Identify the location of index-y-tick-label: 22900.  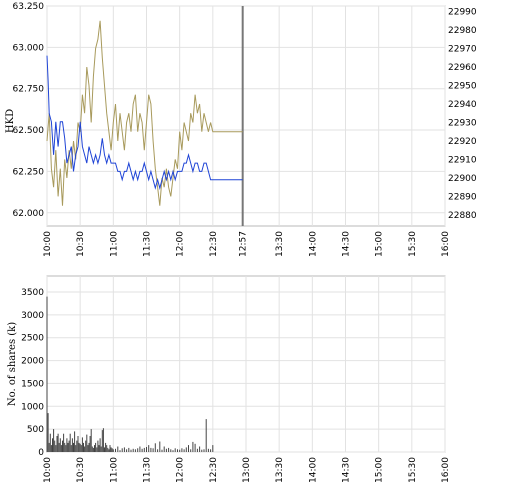
(462, 179).